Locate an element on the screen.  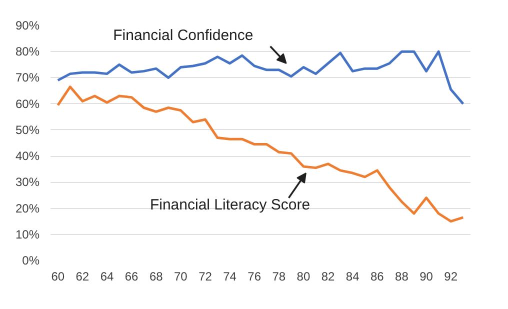
x-tick-label: 84 is located at coordinates (353, 277).